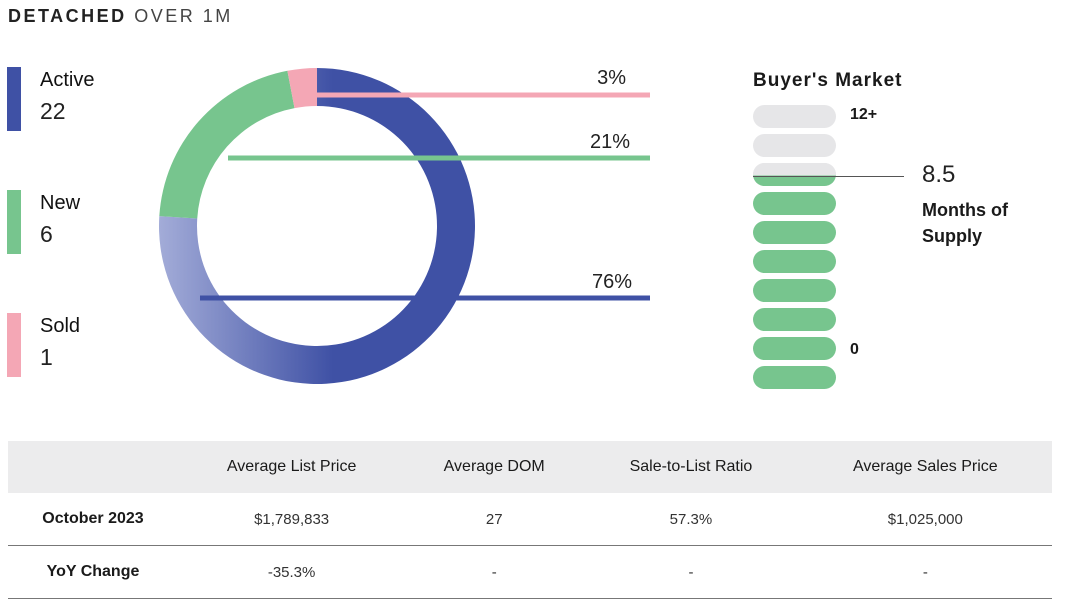 The height and width of the screenshot is (600, 1072). I want to click on supply-bottom-label: 0, so click(854, 349).